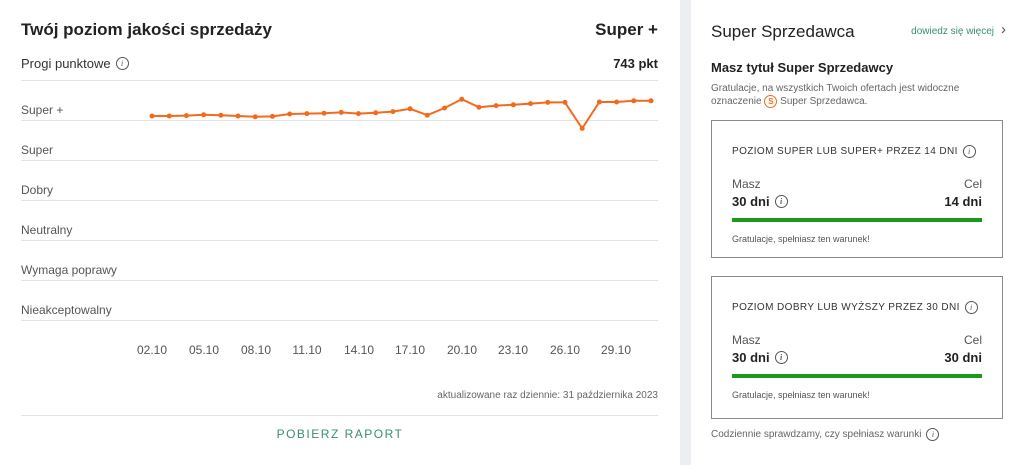 The height and width of the screenshot is (465, 1024). What do you see at coordinates (256, 350) in the screenshot?
I see `x-tick-label: 08.10` at bounding box center [256, 350].